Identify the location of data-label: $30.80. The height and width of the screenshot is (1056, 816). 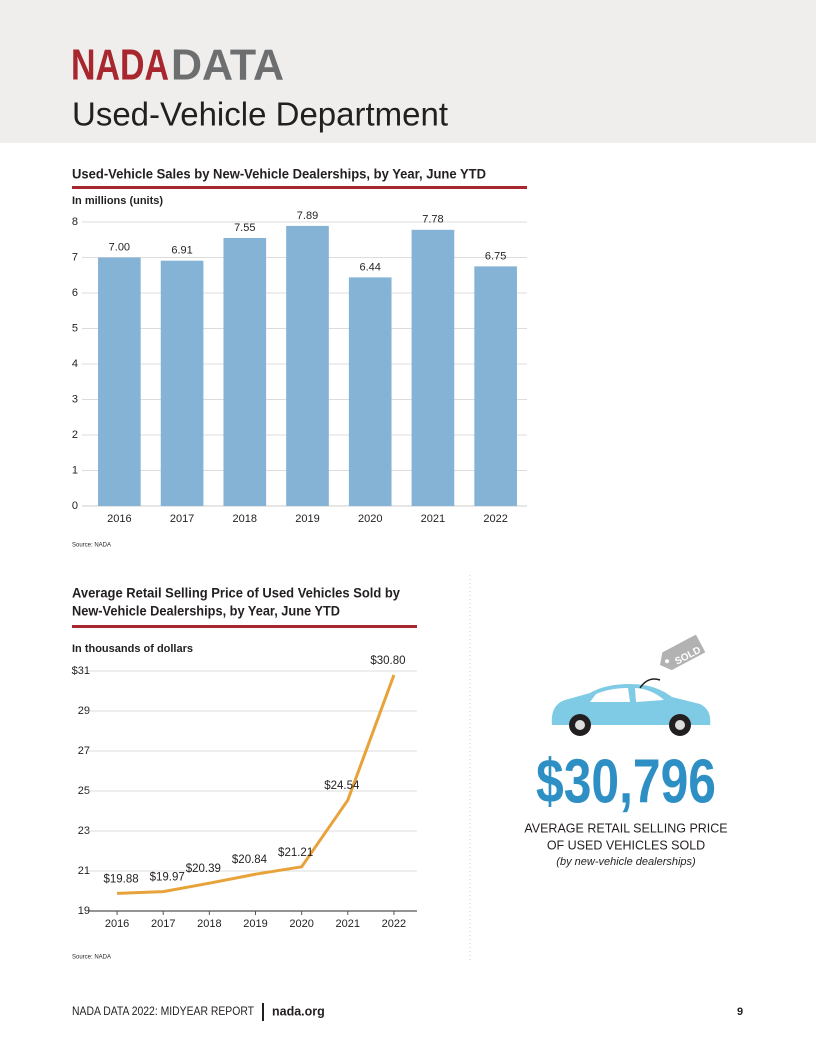
(387, 661).